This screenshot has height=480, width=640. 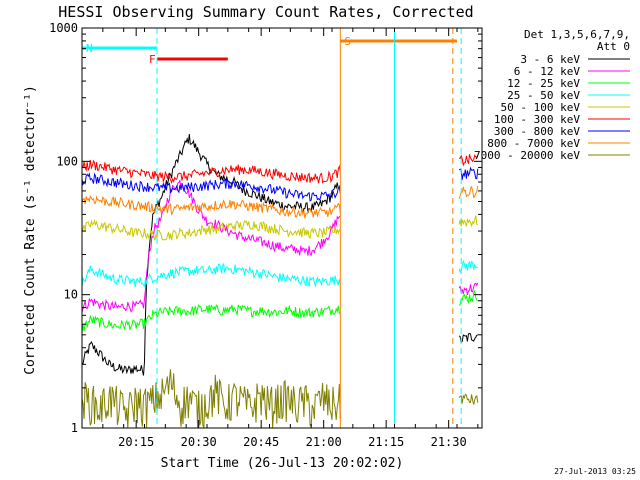 What do you see at coordinates (577, 34) in the screenshot?
I see `legend-header-line1: Det 1,3,5,6,7,9,` at bounding box center [577, 34].